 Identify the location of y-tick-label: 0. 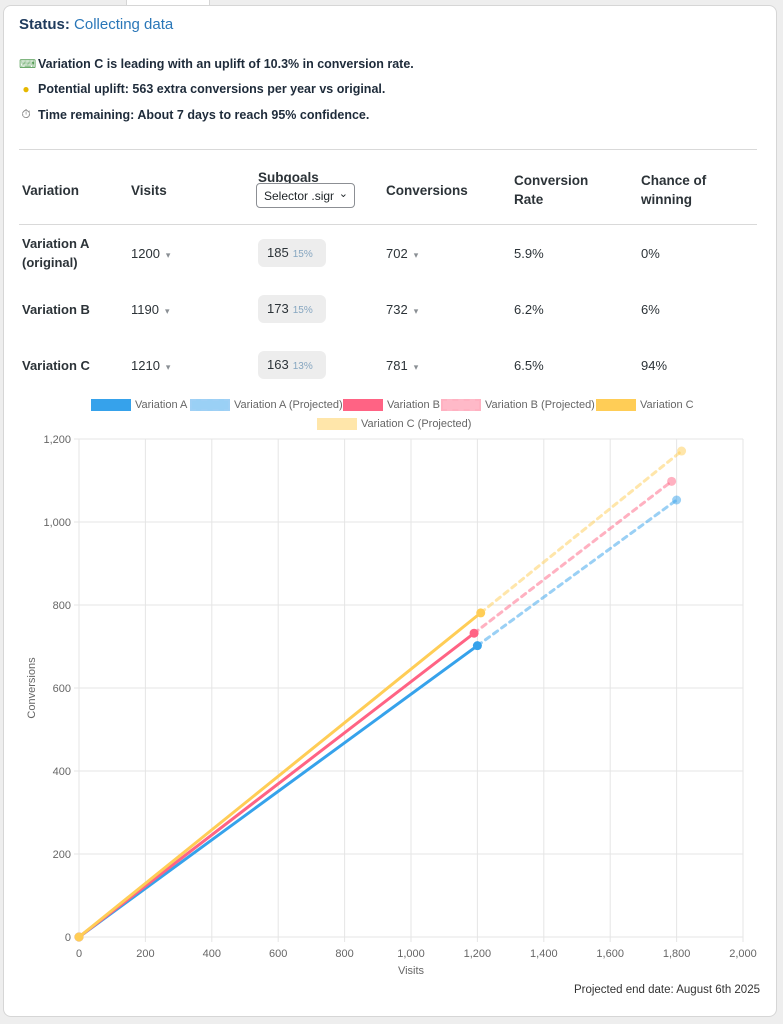
(68, 938).